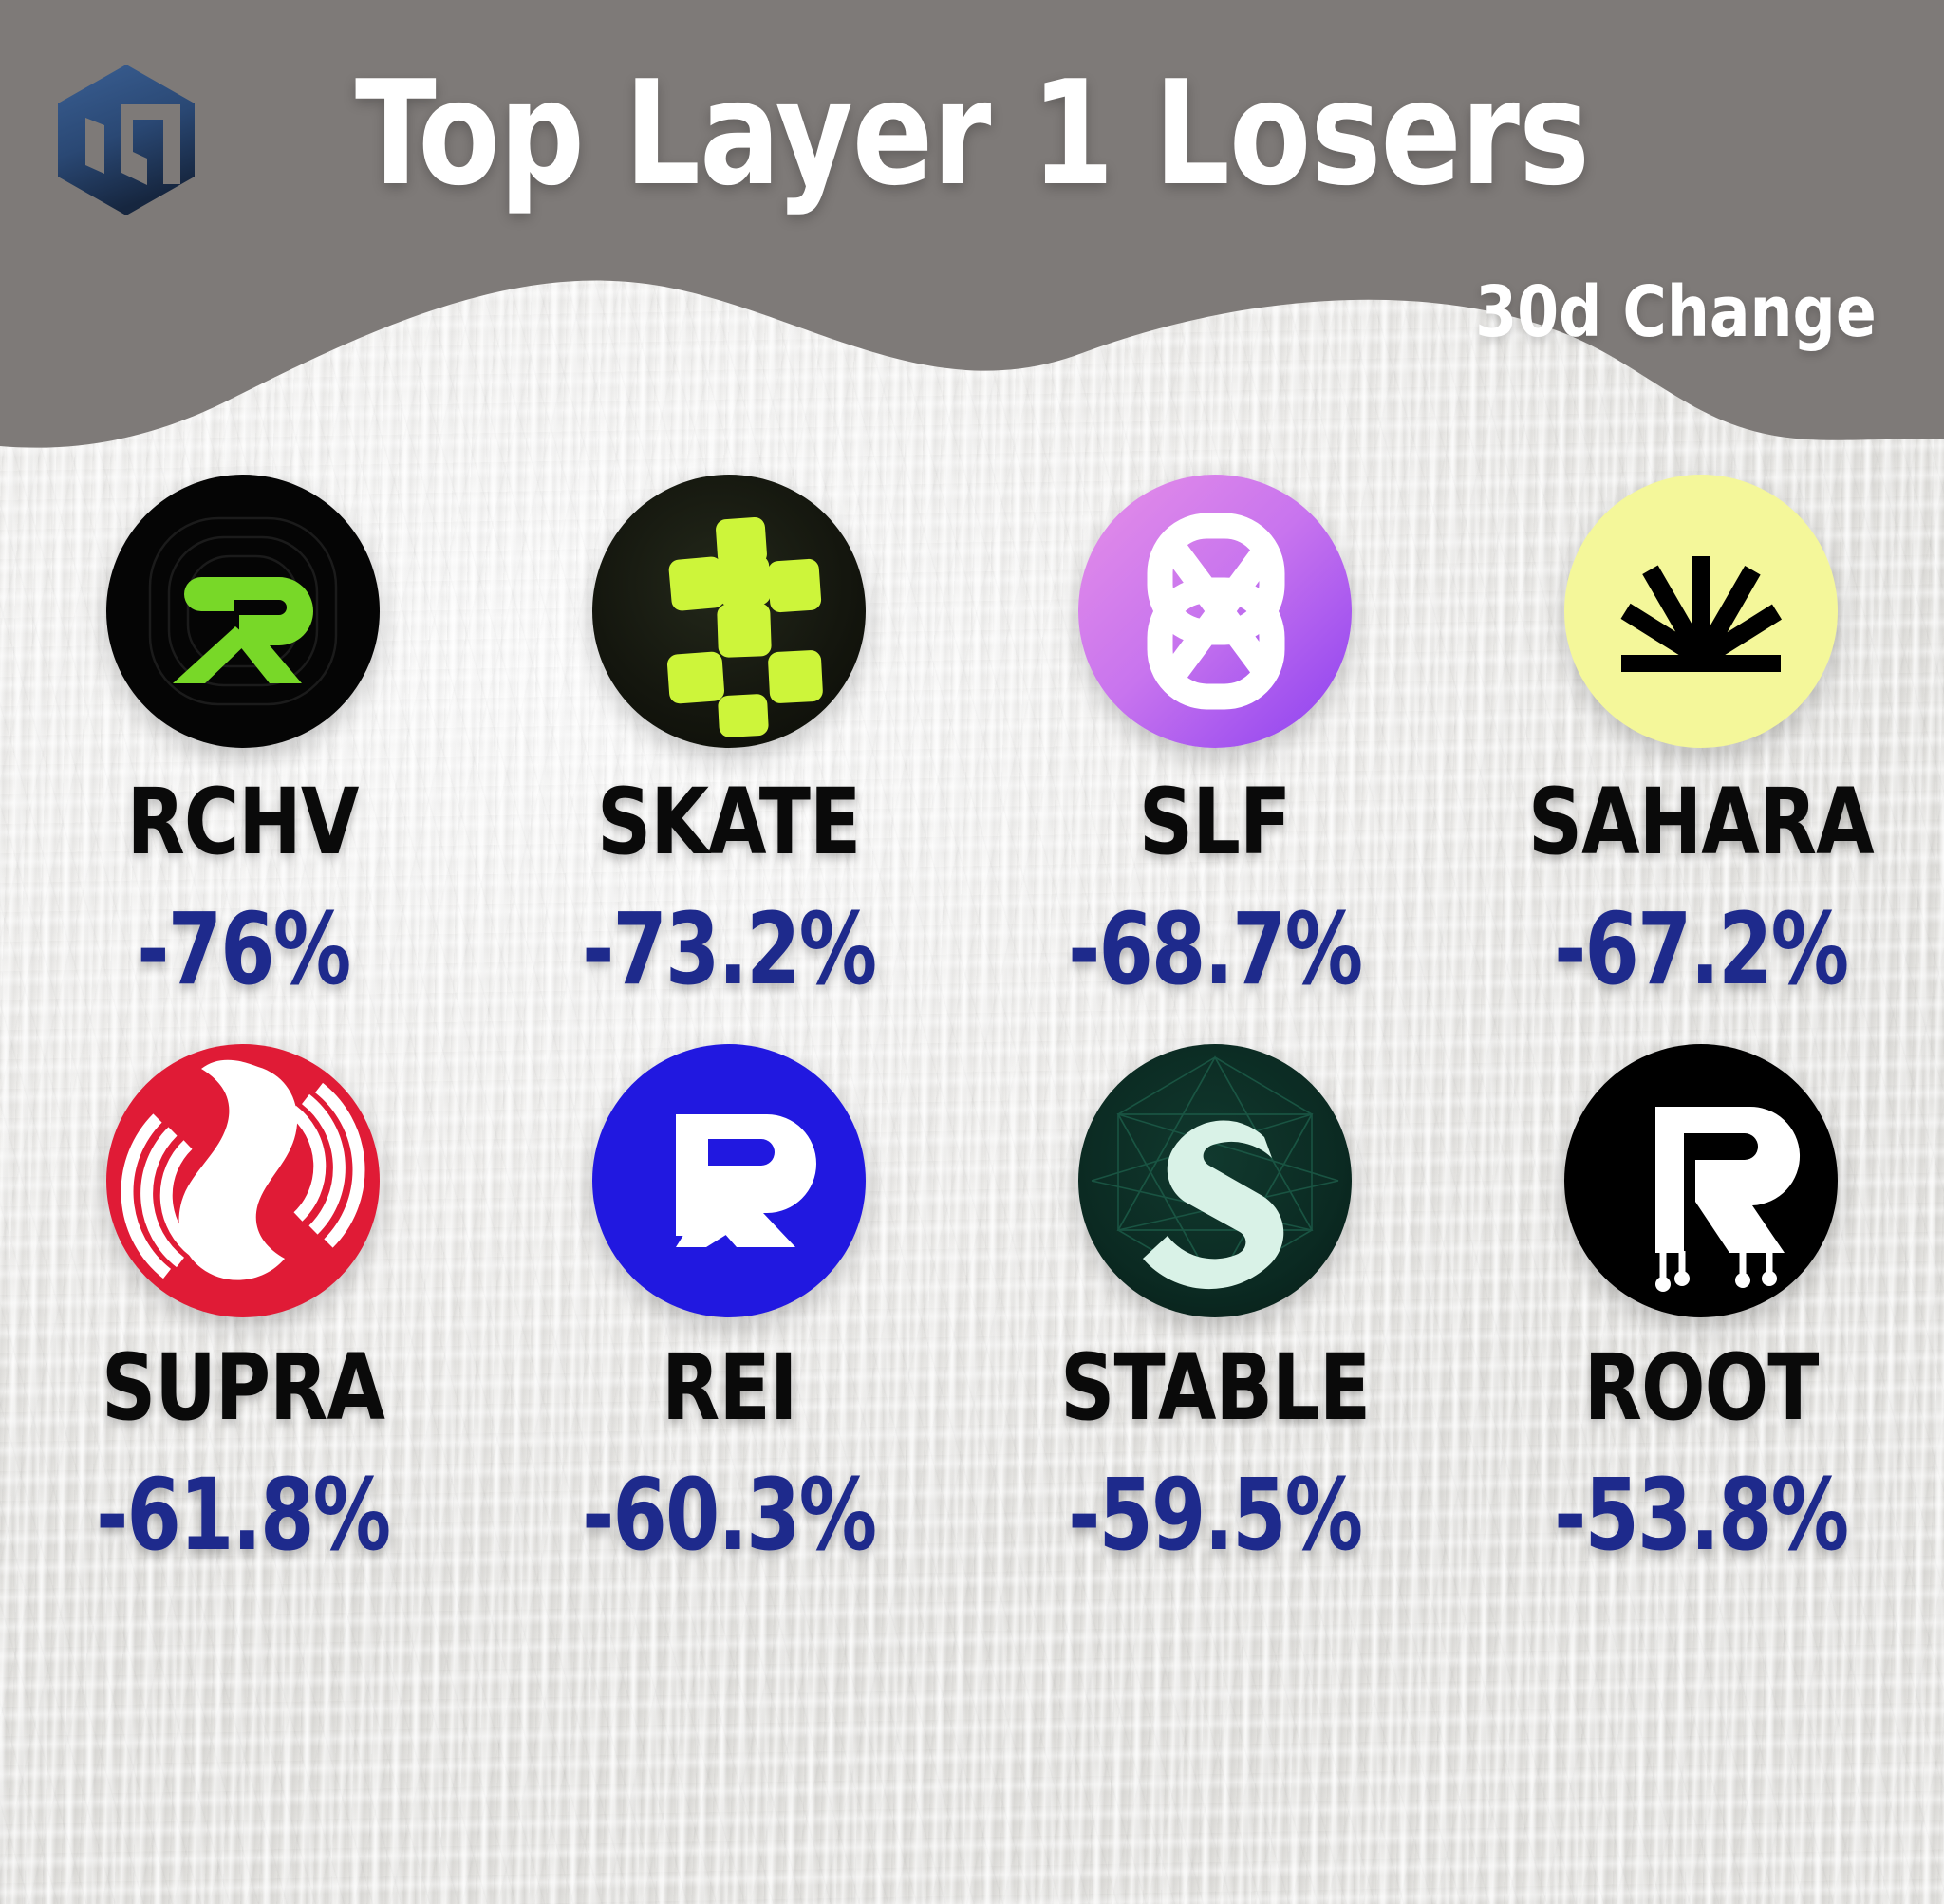 Image resolution: width=1944 pixels, height=1904 pixels. Describe the element at coordinates (1701, 1515) in the screenshot. I see `coin-change: -53.8%` at that location.